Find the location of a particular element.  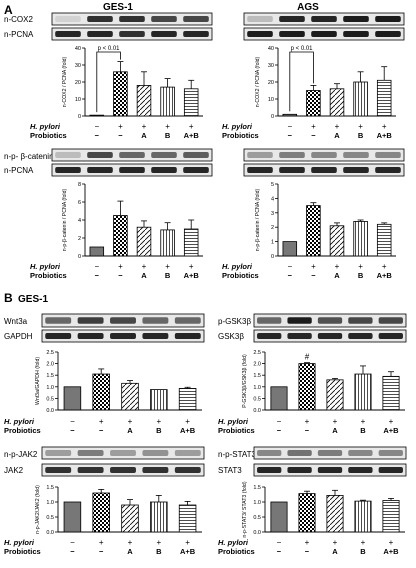

y-tick-label: 1 is located at coordinates (272, 243).